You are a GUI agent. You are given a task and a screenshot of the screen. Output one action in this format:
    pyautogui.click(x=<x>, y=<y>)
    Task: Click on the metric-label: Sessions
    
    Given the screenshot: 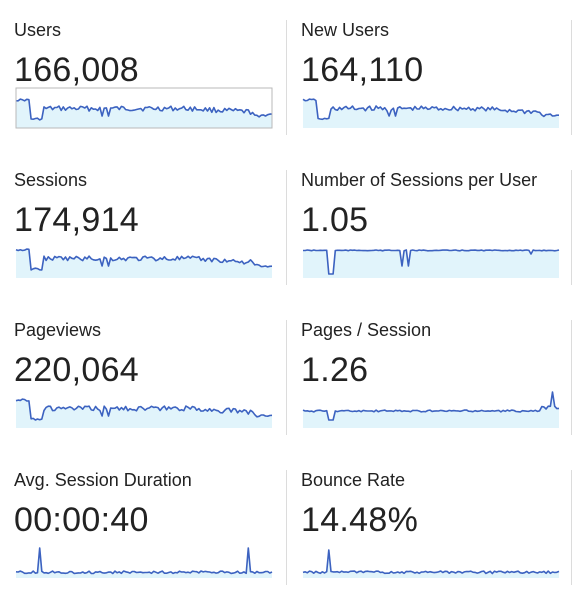 What is the action you would take?
    pyautogui.click(x=51, y=180)
    